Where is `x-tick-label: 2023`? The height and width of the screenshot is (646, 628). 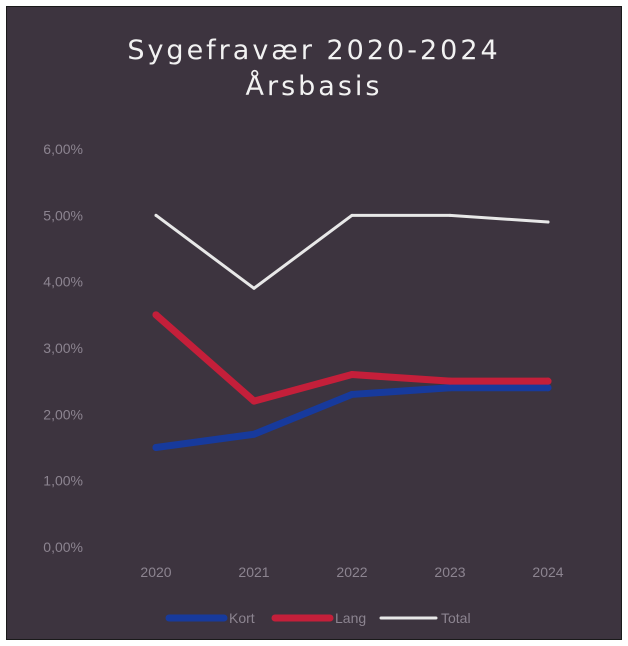 x-tick-label: 2023 is located at coordinates (449, 572).